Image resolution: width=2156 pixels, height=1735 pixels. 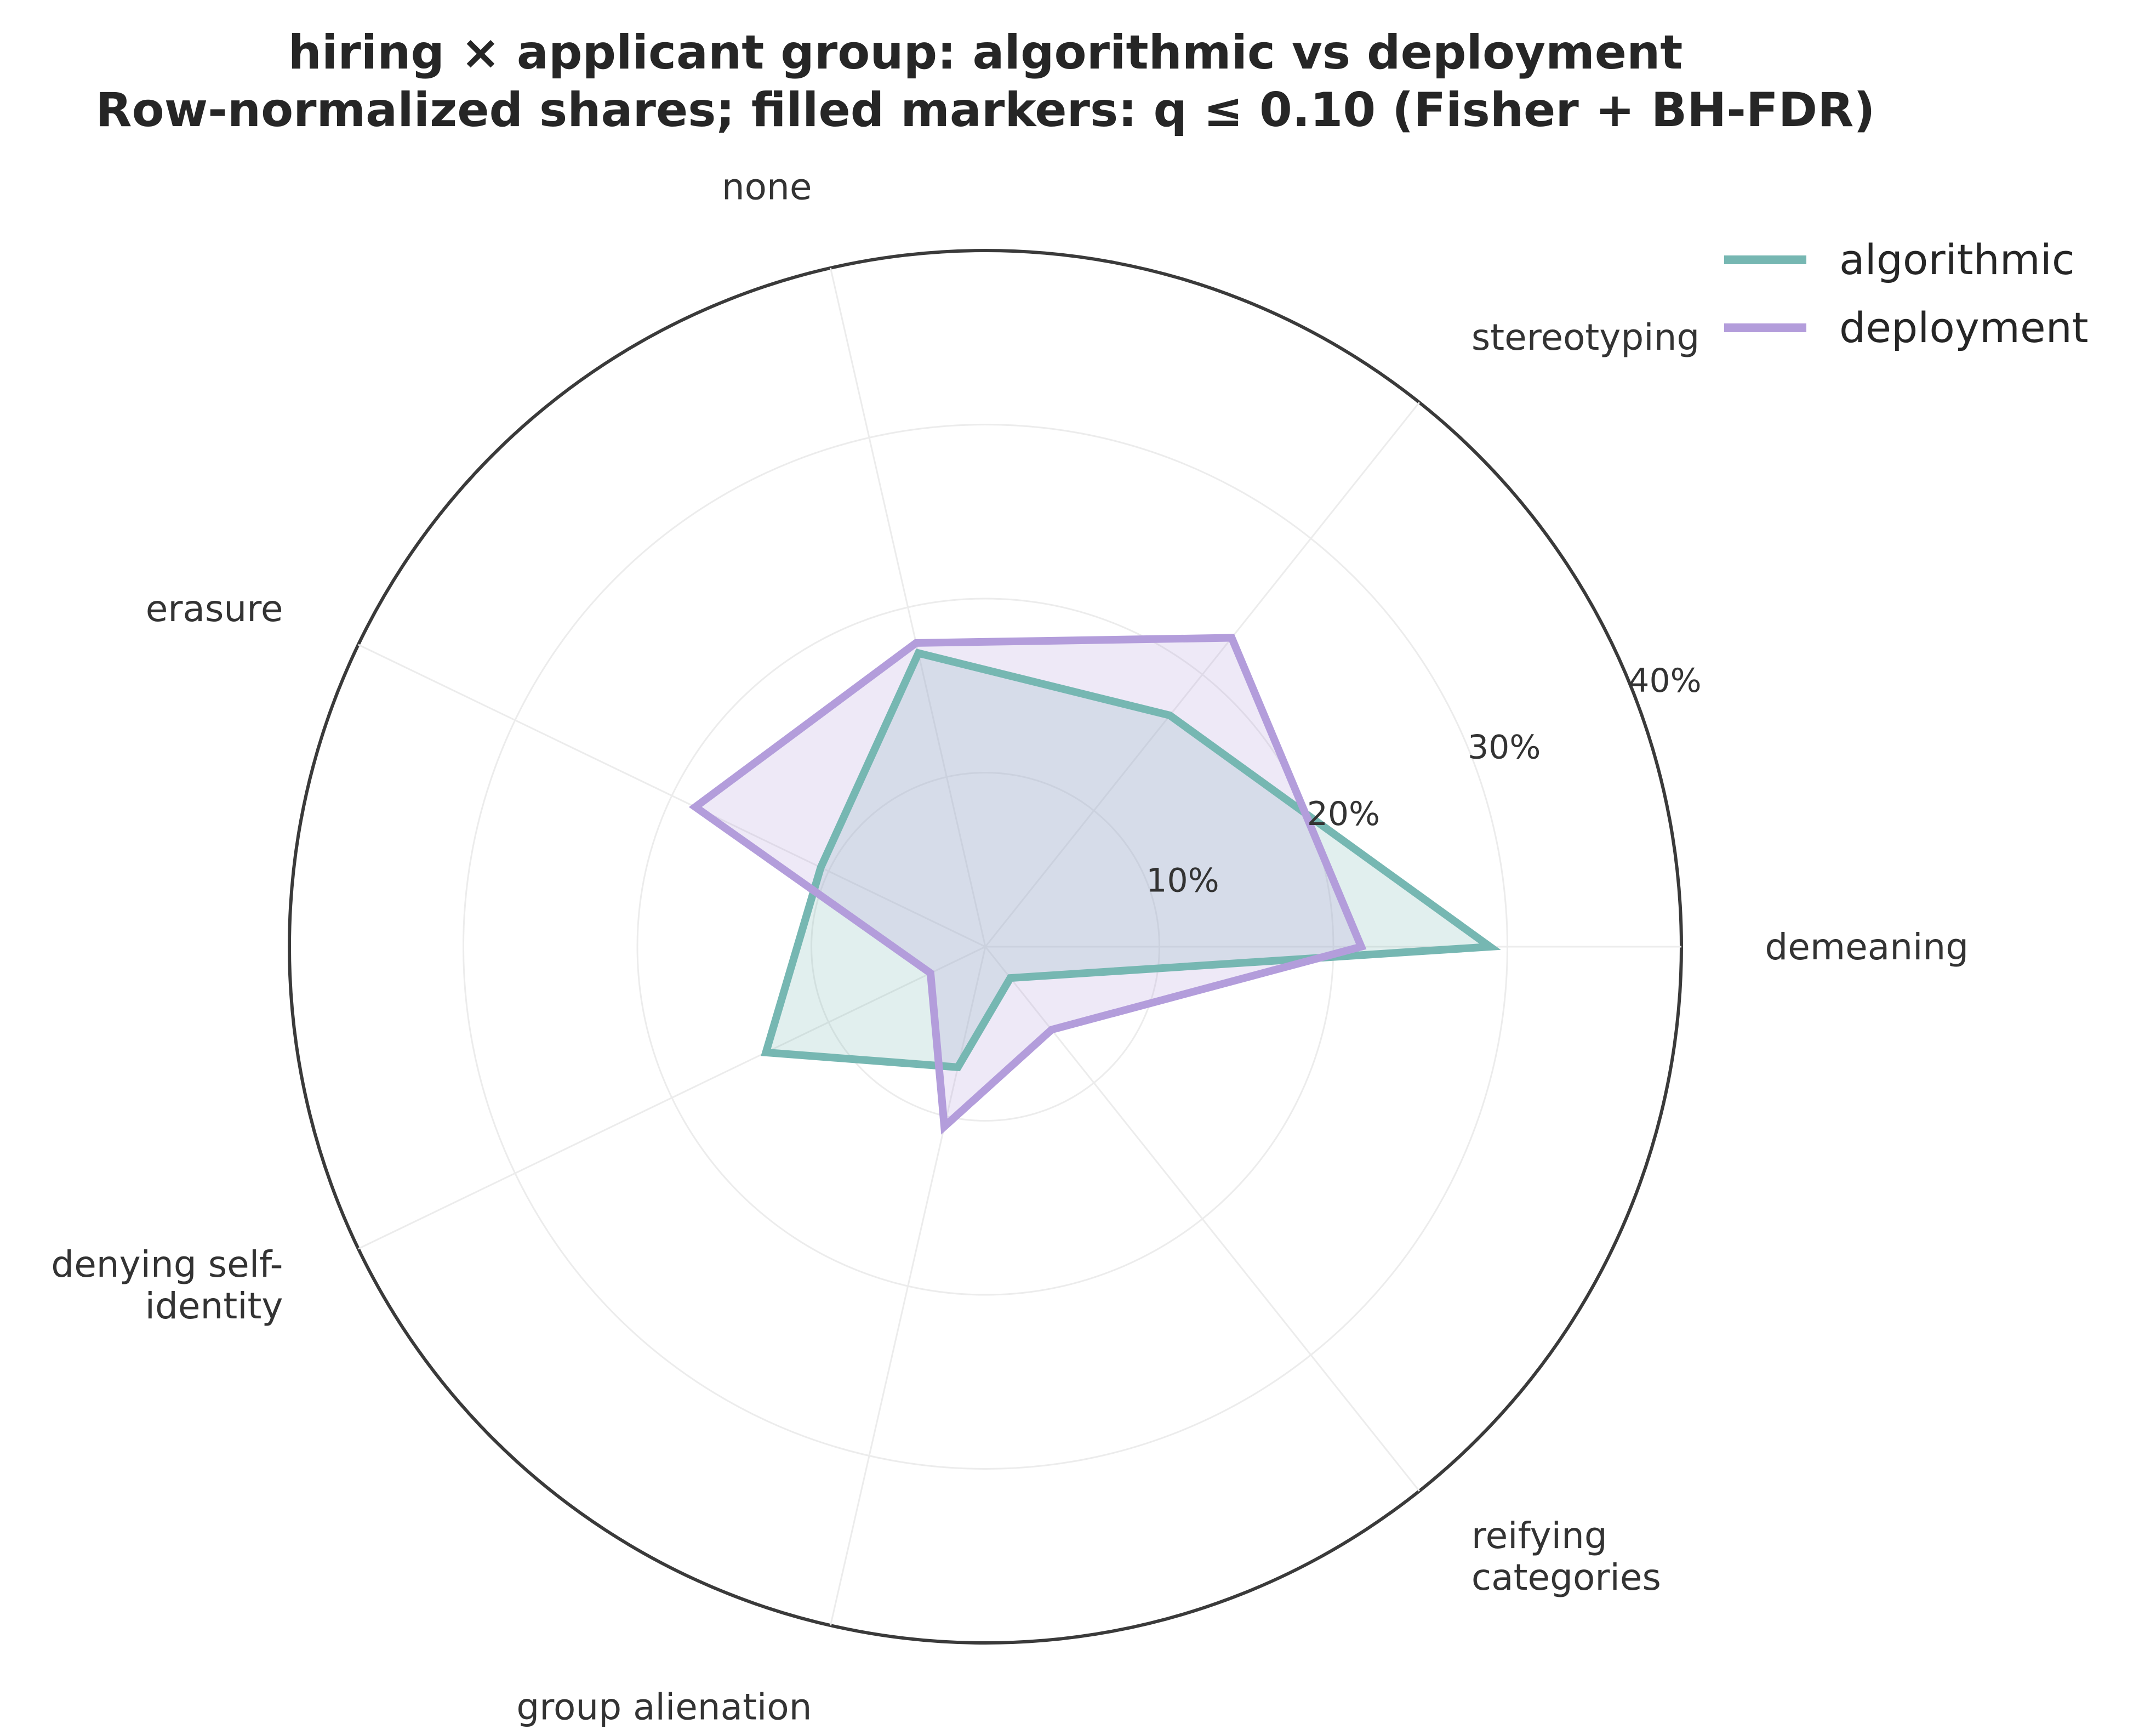 What do you see at coordinates (1964, 327) in the screenshot?
I see `legend-label-deployment: deployment` at bounding box center [1964, 327].